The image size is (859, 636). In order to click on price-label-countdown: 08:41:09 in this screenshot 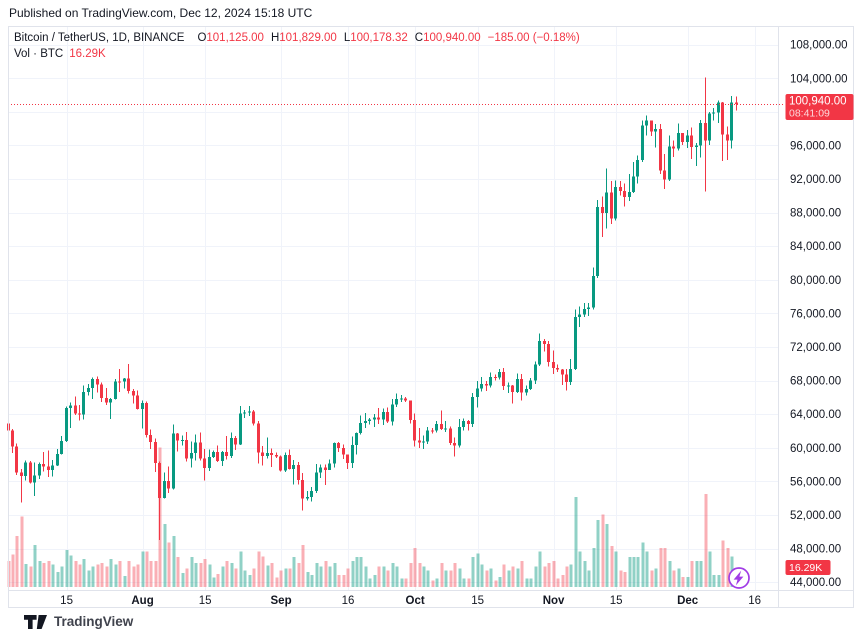, I will do `click(809, 113)`.